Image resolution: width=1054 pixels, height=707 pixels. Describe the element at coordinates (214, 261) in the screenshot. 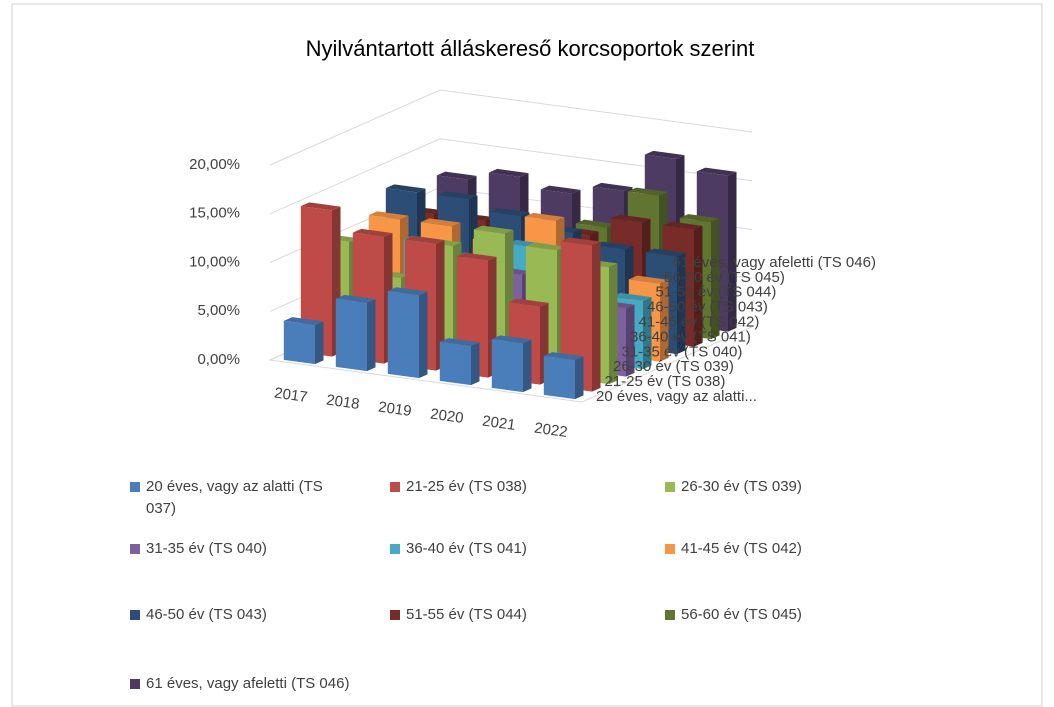

I see `y-tick-label: 10,00%` at that location.